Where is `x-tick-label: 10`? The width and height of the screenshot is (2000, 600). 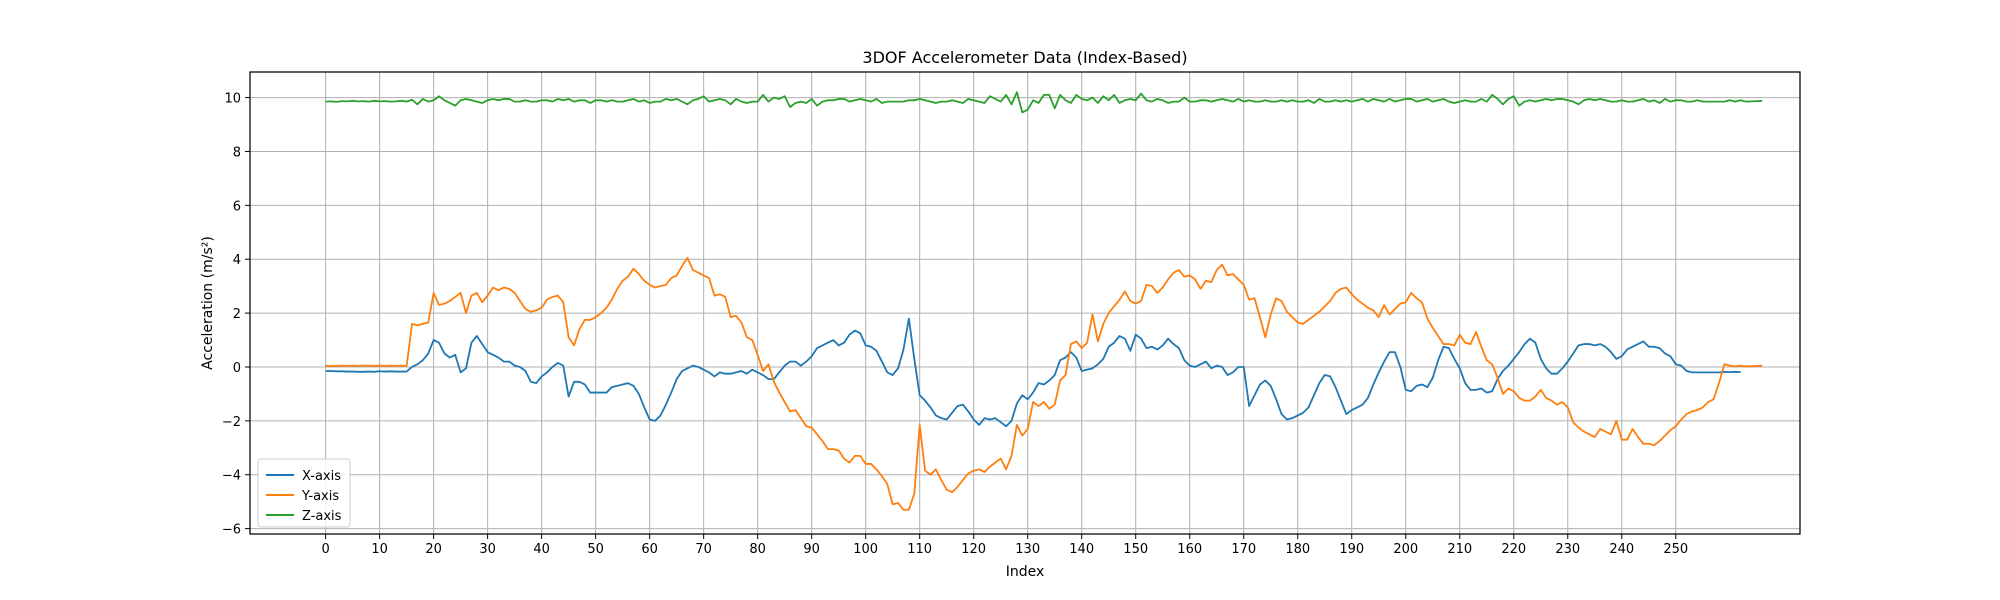
x-tick-label: 10 is located at coordinates (379, 549).